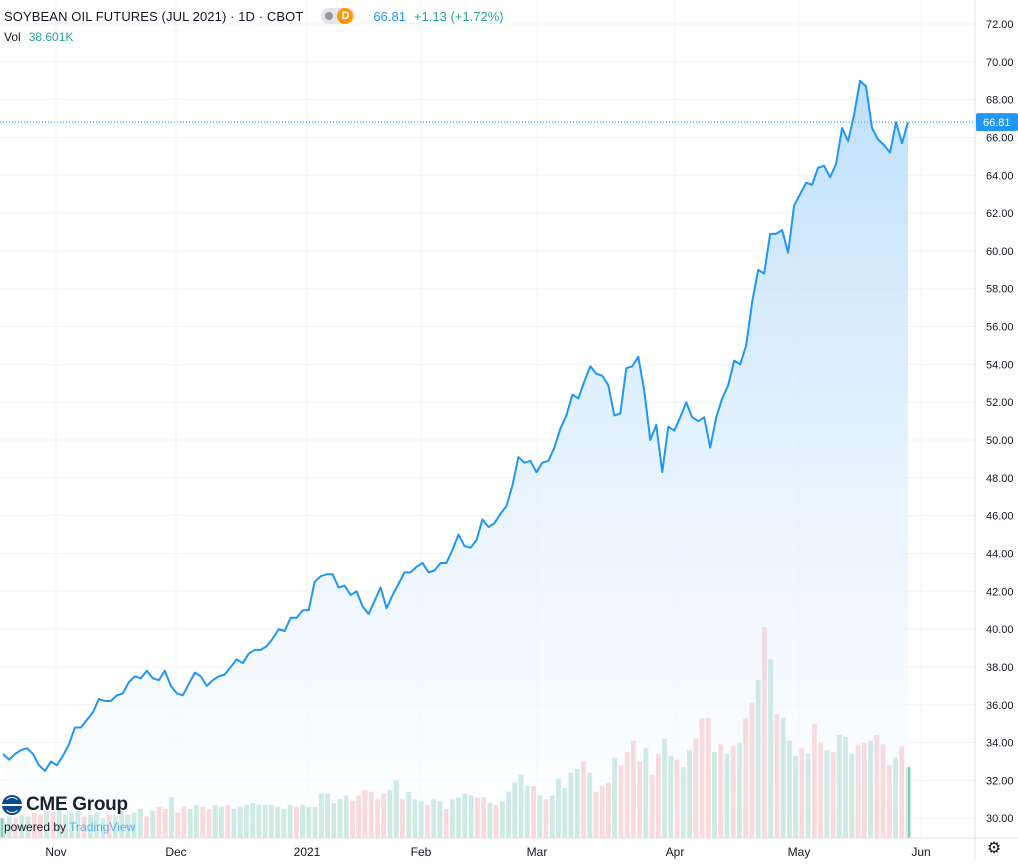  What do you see at coordinates (458, 16) in the screenshot?
I see `price-change: +1.13 (+1.72%)` at bounding box center [458, 16].